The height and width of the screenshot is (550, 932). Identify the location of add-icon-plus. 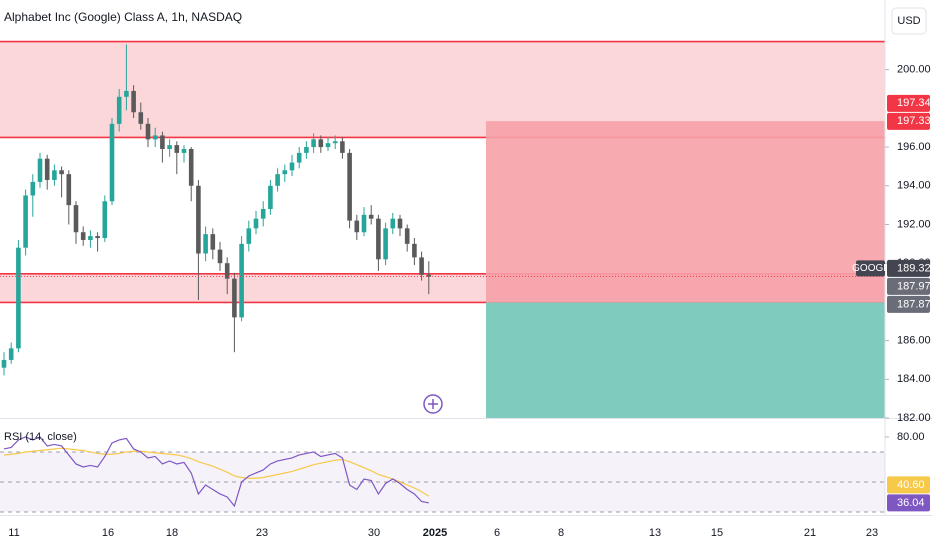
(433, 404).